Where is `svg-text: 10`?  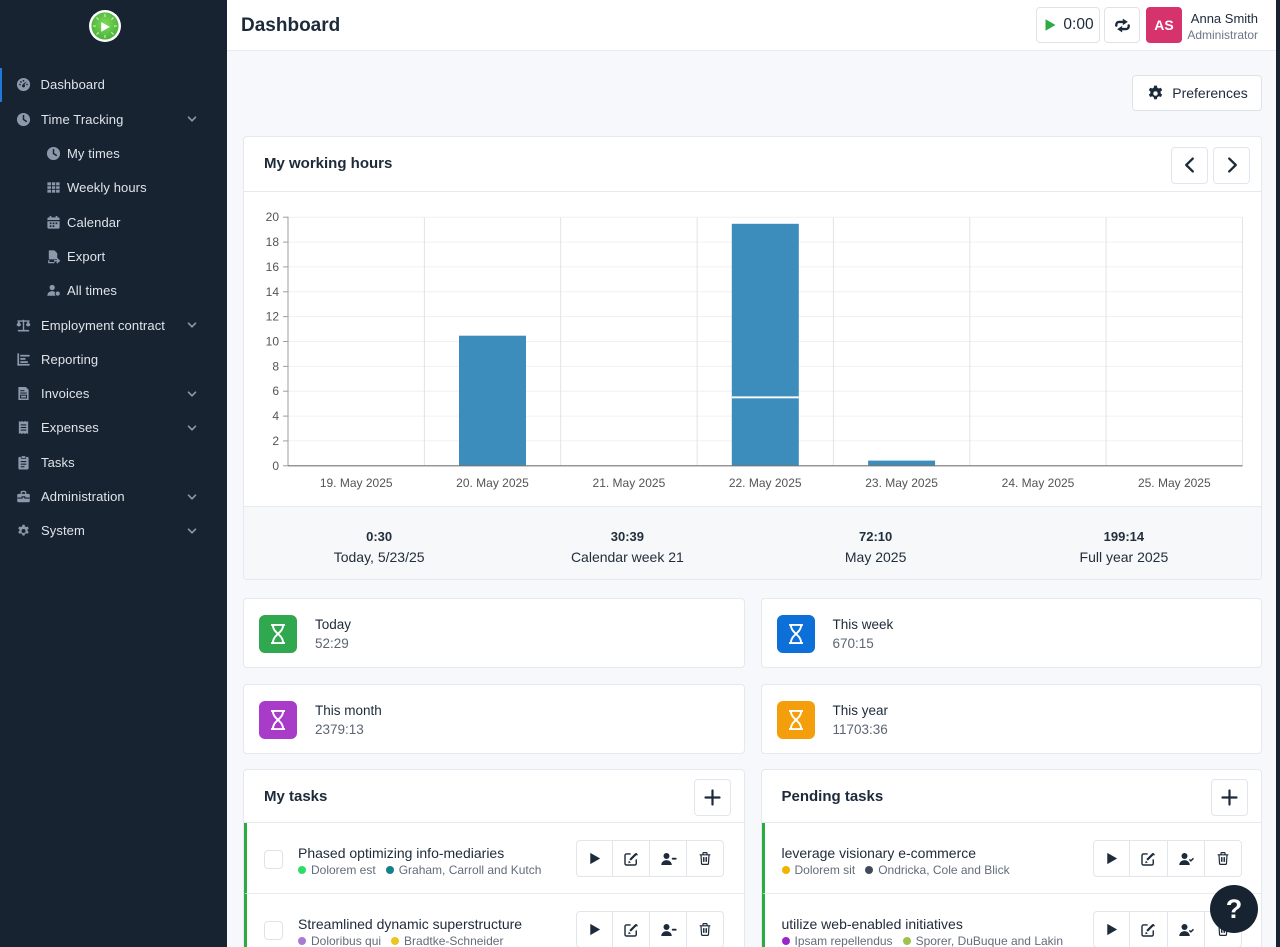
svg-text: 10 is located at coordinates (273, 342).